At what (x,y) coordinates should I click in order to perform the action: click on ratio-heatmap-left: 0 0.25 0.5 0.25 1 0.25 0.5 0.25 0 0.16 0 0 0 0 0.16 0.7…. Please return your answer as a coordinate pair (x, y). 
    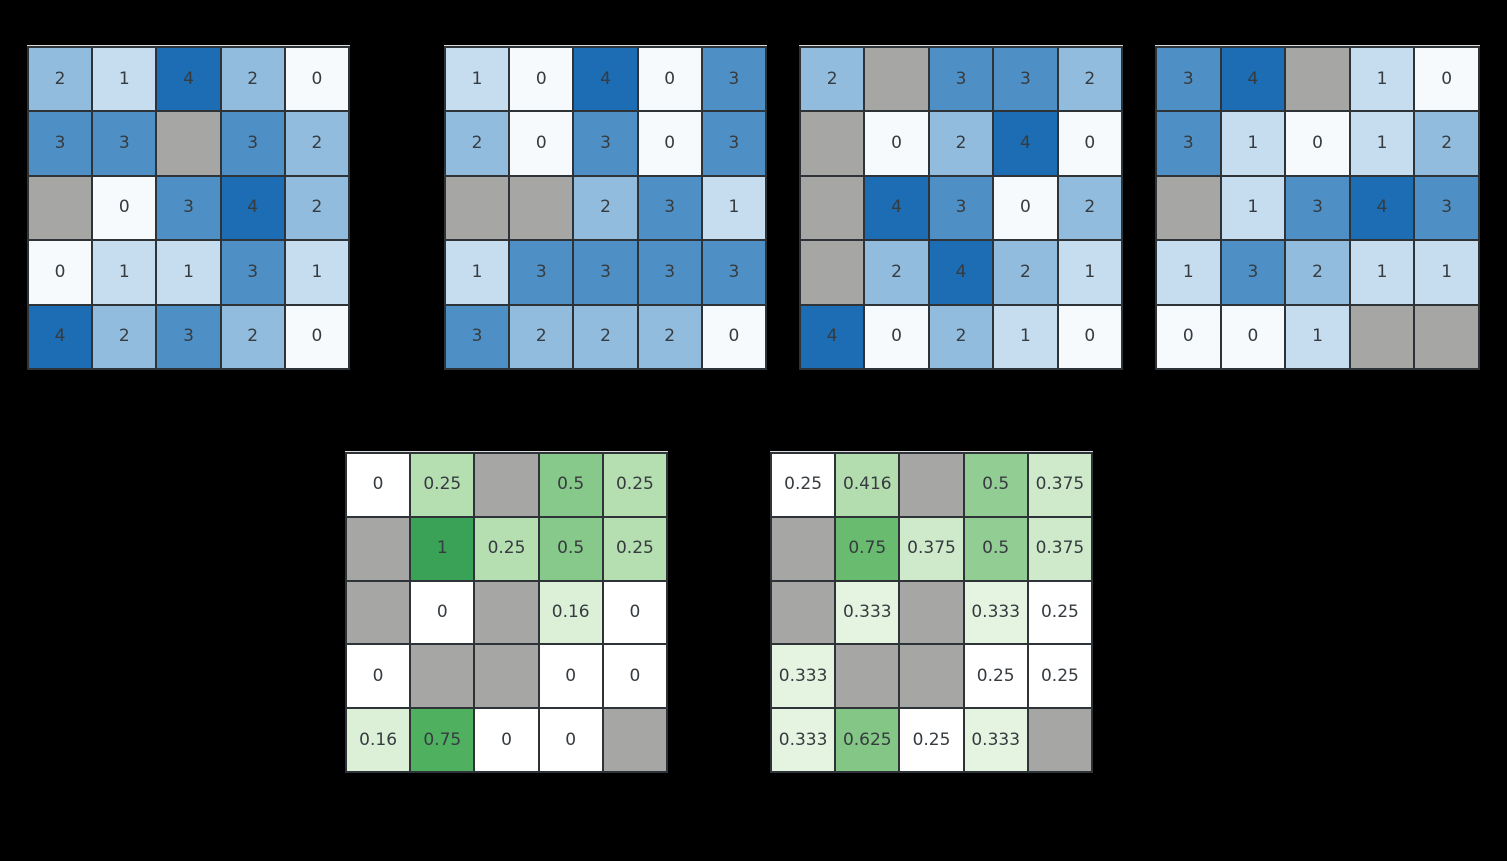
    Looking at the image, I should click on (506, 612).